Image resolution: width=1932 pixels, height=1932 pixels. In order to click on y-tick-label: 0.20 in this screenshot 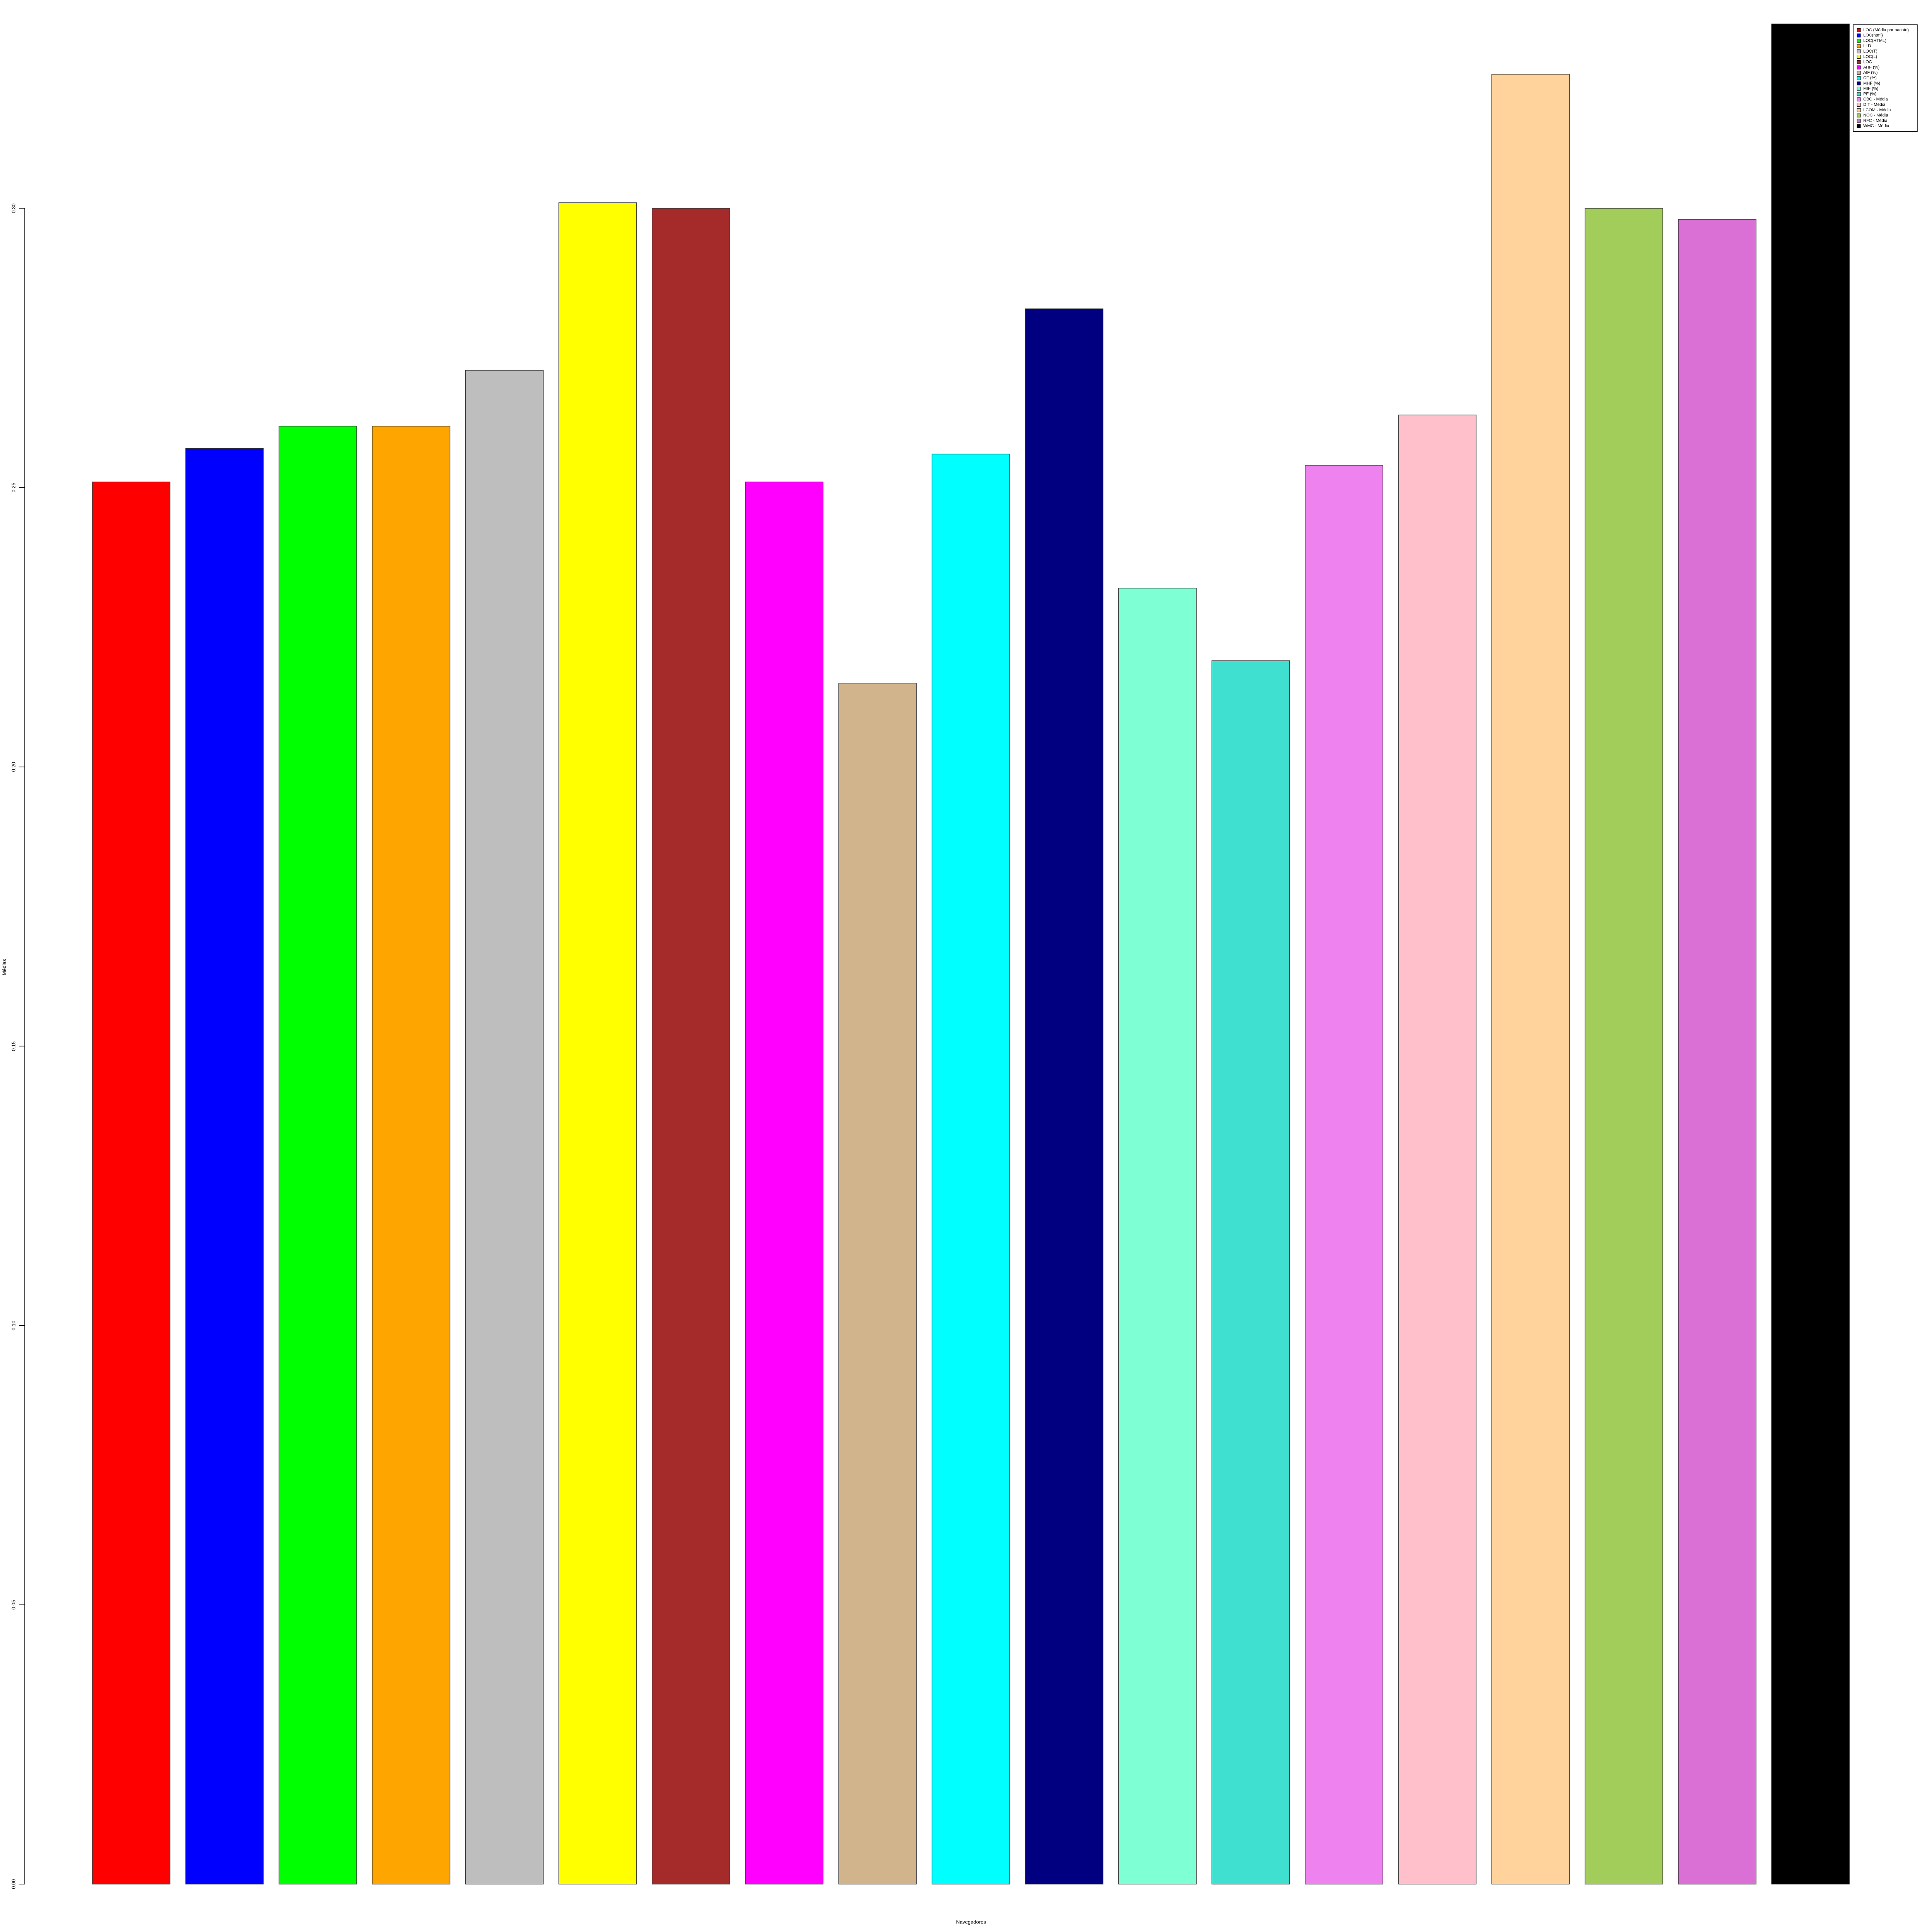, I will do `click(13, 767)`.